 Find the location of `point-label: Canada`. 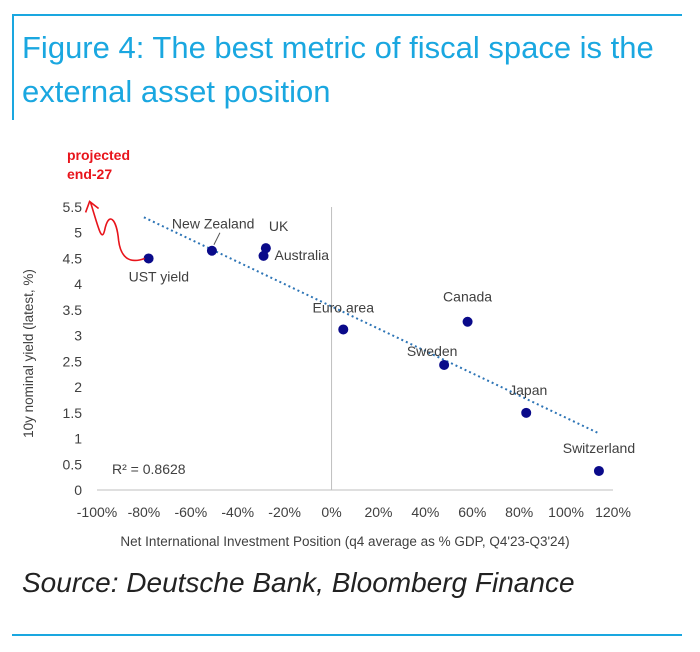

point-label: Canada is located at coordinates (467, 297).